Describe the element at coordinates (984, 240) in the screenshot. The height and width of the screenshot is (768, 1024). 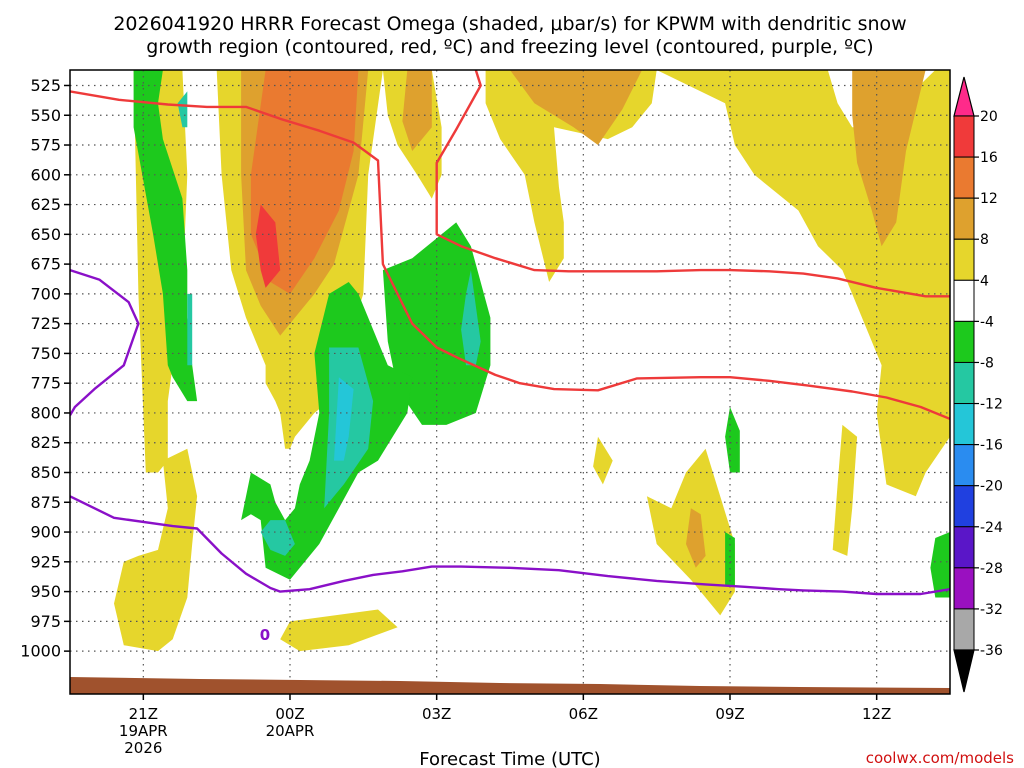
I see `colorbar-label-3: 8` at that location.